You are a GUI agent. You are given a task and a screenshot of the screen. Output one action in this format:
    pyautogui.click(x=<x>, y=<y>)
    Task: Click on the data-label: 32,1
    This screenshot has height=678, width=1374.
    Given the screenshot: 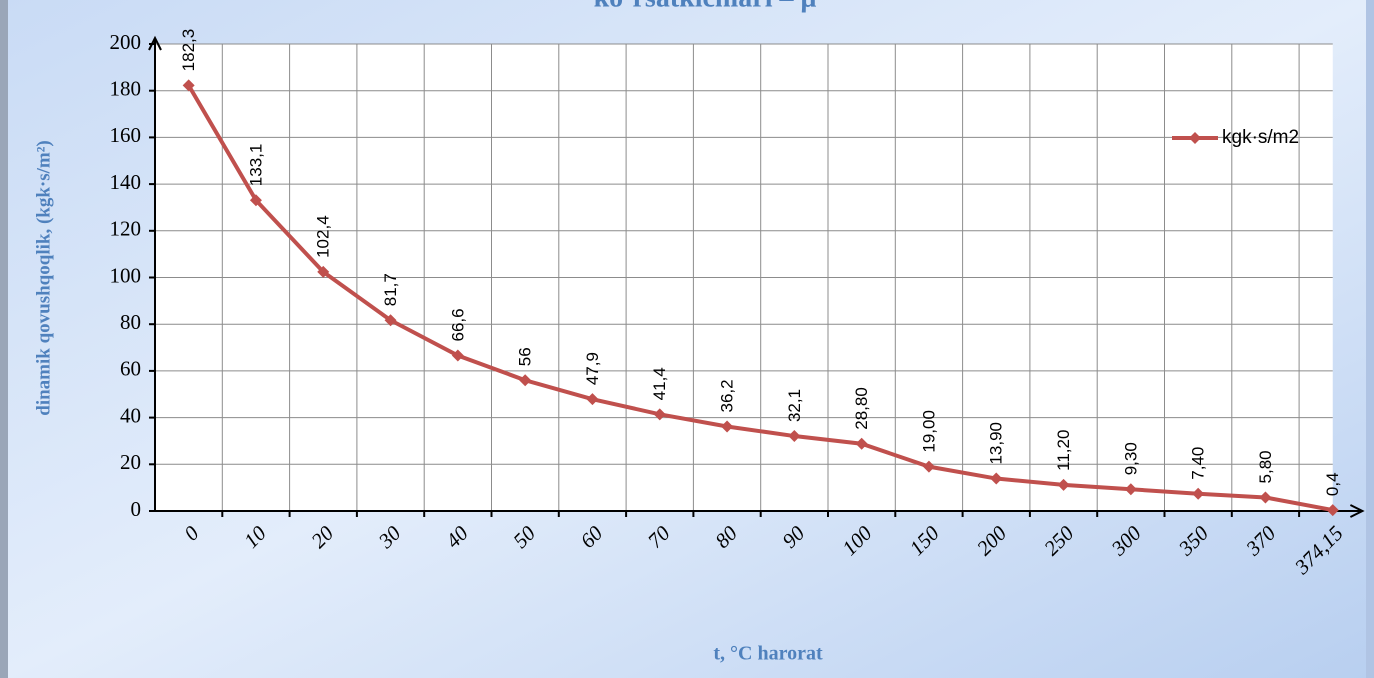 What is the action you would take?
    pyautogui.click(x=794, y=405)
    